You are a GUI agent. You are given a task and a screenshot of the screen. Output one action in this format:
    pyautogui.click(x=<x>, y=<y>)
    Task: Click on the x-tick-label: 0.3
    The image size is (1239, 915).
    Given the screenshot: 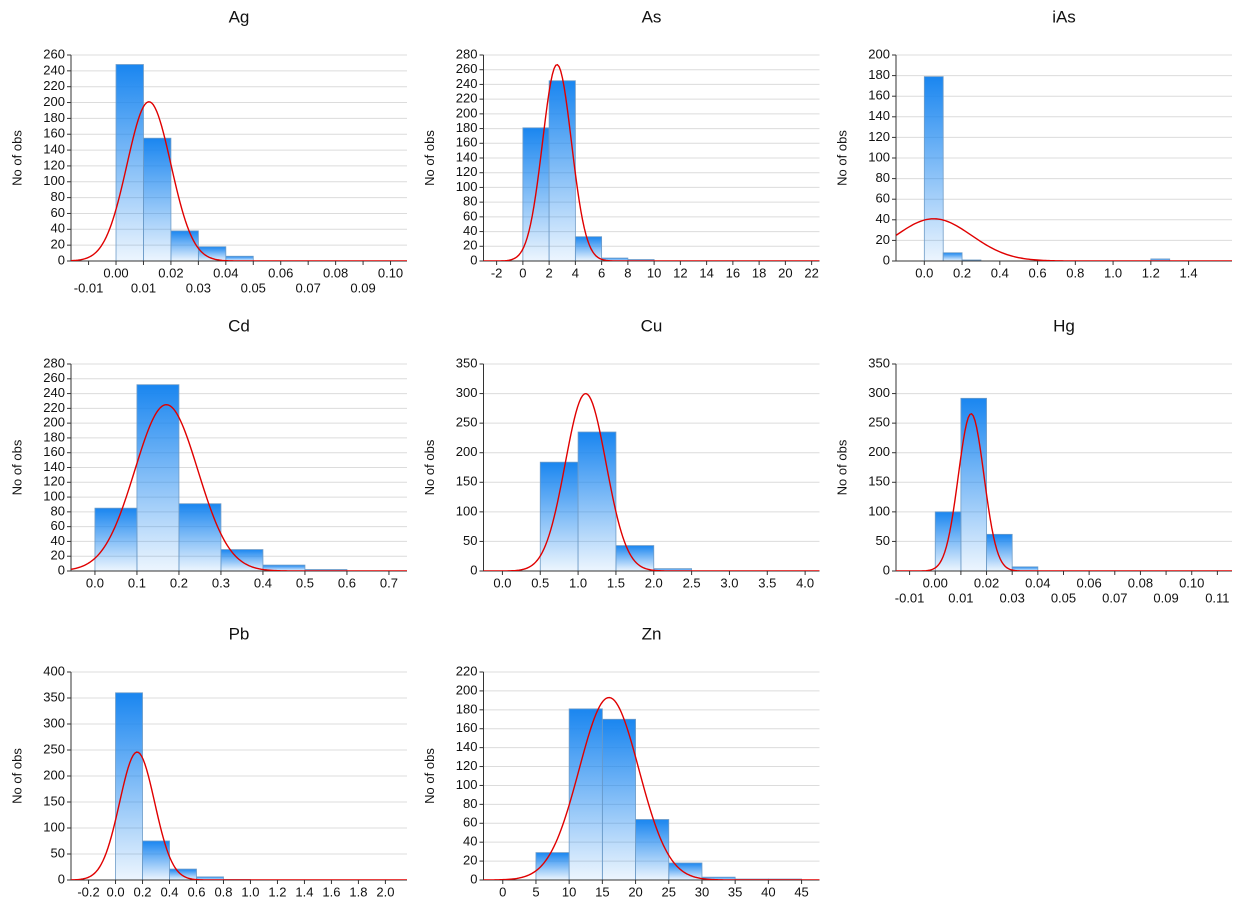 What is the action you would take?
    pyautogui.click(x=221, y=582)
    